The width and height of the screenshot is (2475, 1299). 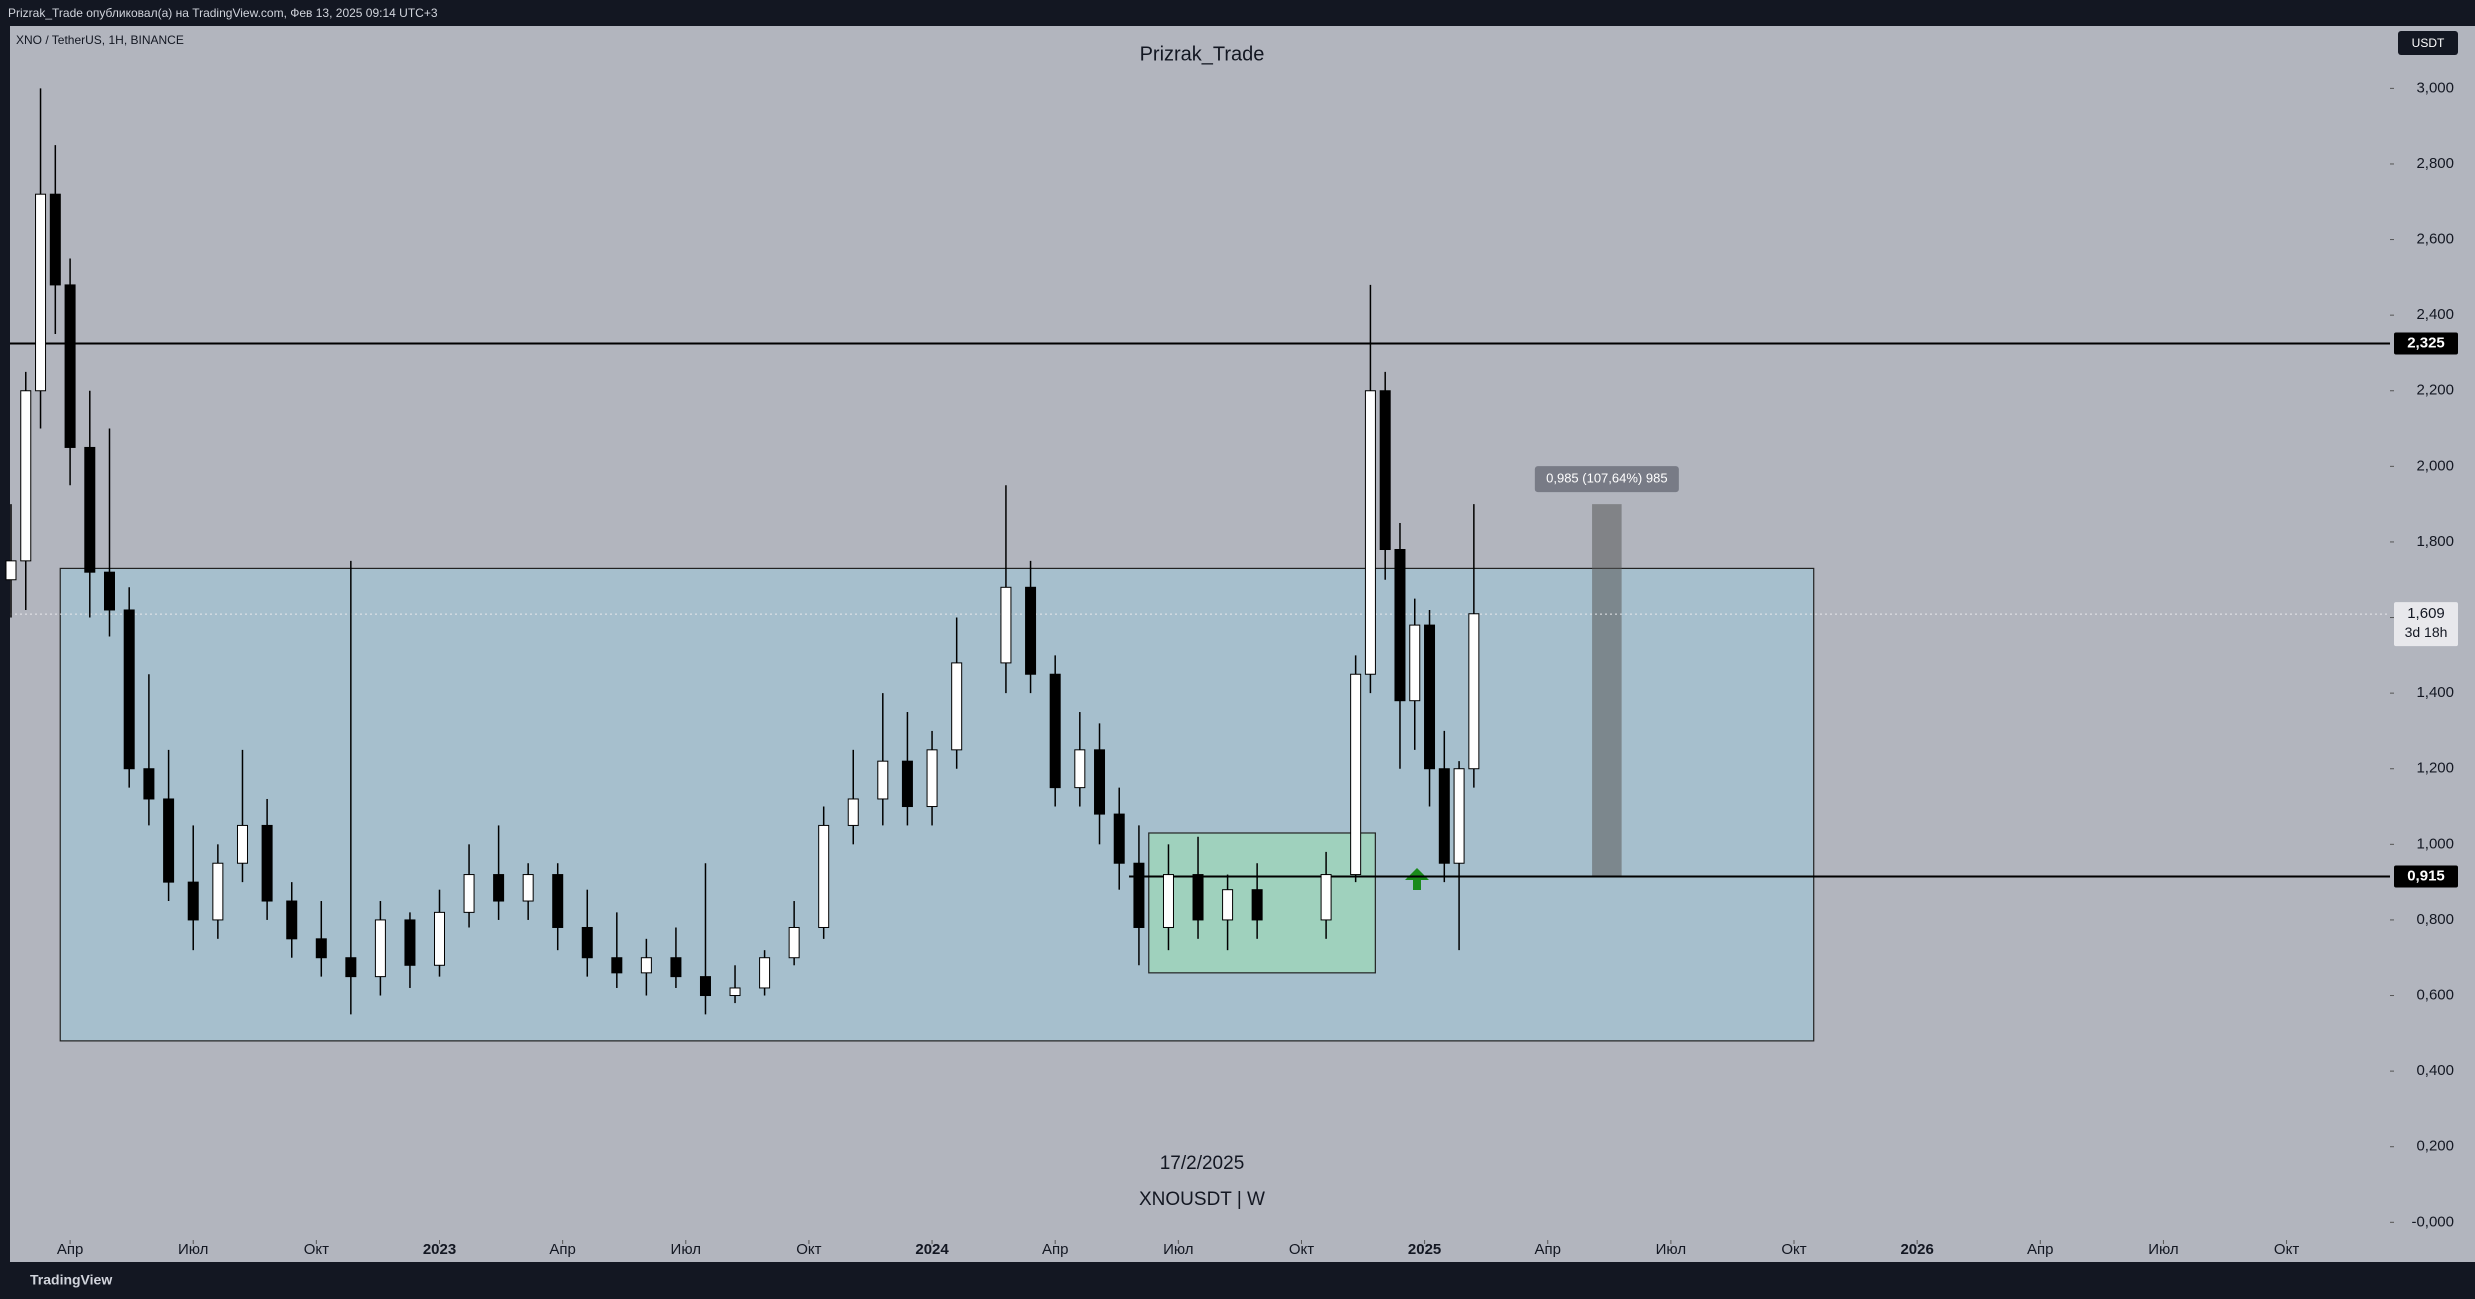 I want to click on last-price-badge, so click(x=2426, y=624).